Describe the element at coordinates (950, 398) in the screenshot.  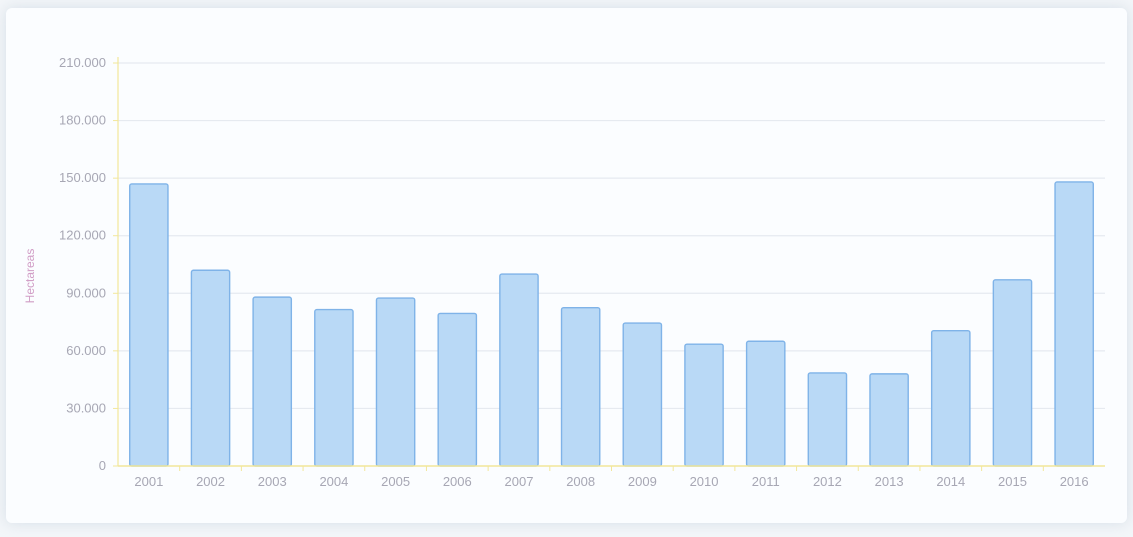
I see `bar-2014` at that location.